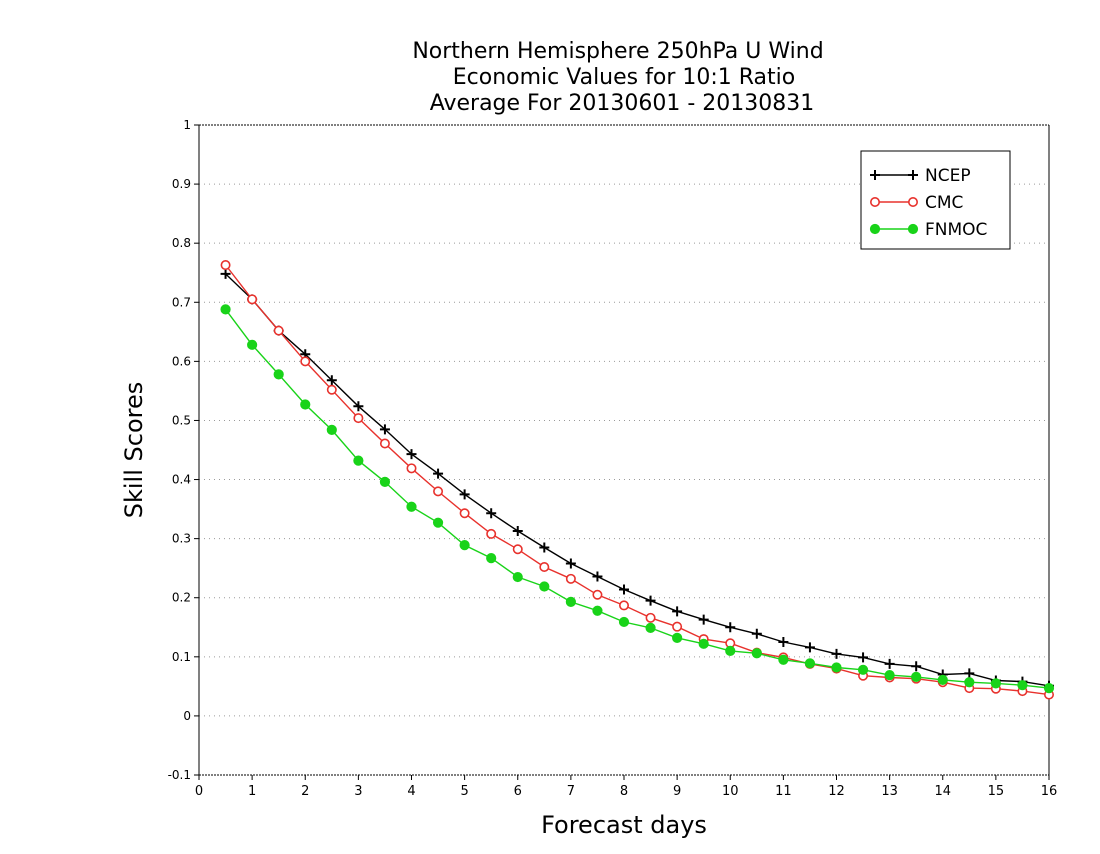  I want to click on x-axis-label: Forecast days, so click(624, 825).